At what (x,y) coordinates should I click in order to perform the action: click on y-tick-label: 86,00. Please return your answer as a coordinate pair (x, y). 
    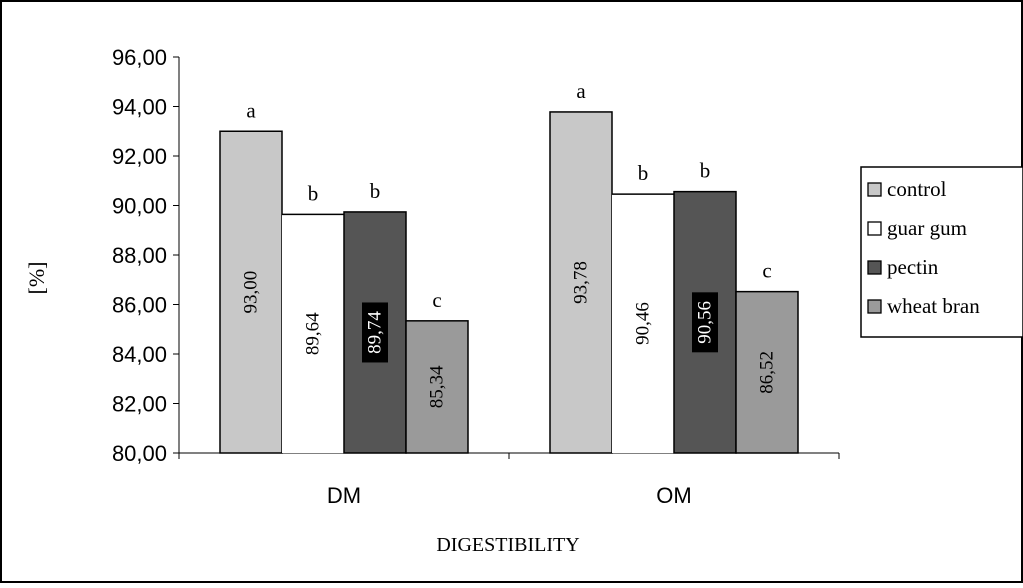
    Looking at the image, I should click on (139, 305).